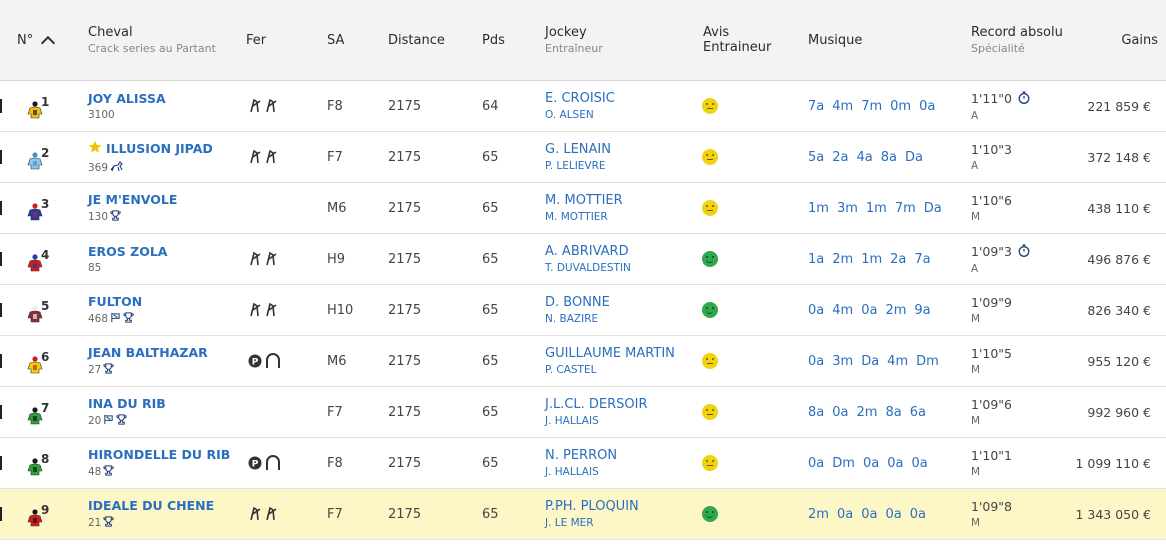 The image size is (1166, 544). Describe the element at coordinates (816, 157) in the screenshot. I see `musique-item: 5a` at that location.